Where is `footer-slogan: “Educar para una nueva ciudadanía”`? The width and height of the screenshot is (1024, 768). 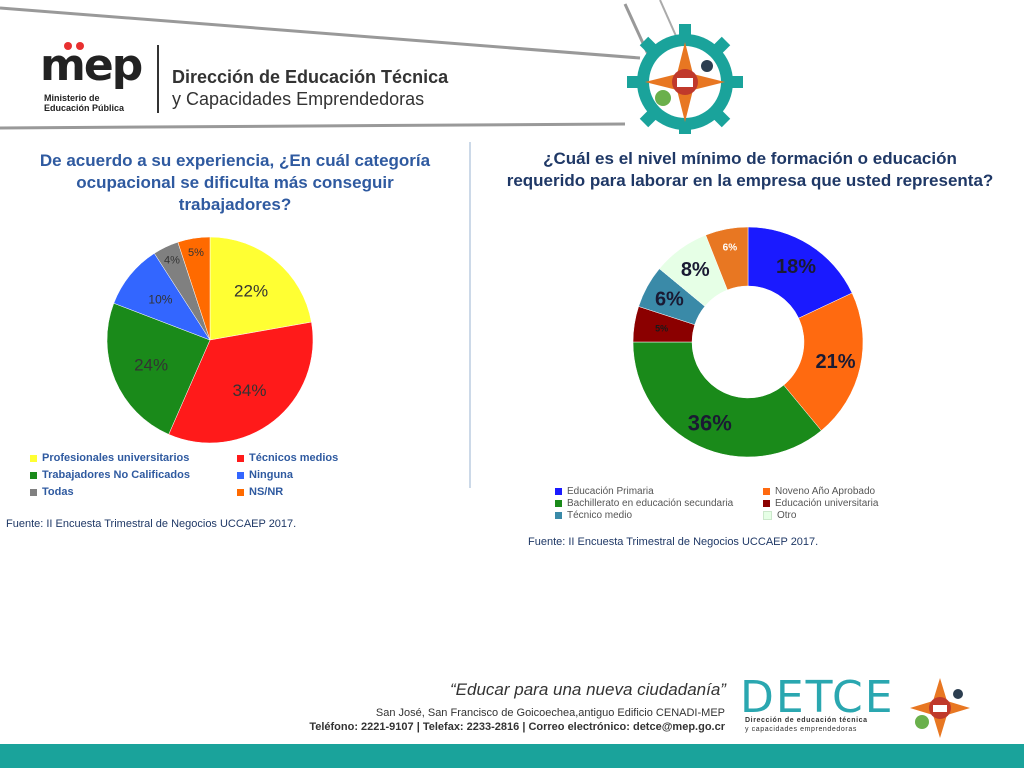
footer-slogan: “Educar para una nueva ciudadanía” is located at coordinates (588, 689).